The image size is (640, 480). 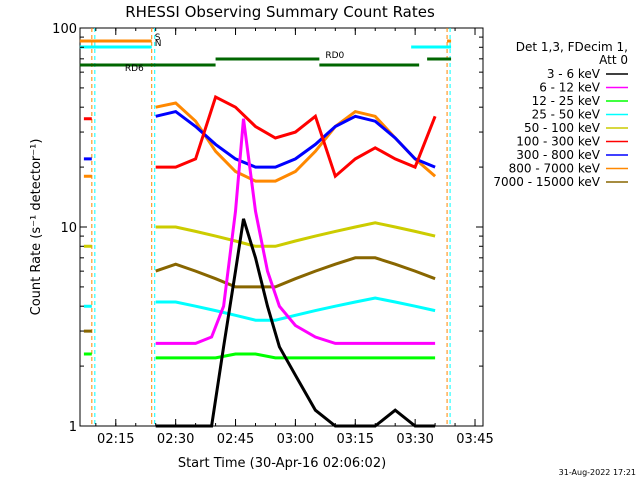 I want to click on legend-entry-label-0: 3 - 6 keV, so click(x=574, y=74).